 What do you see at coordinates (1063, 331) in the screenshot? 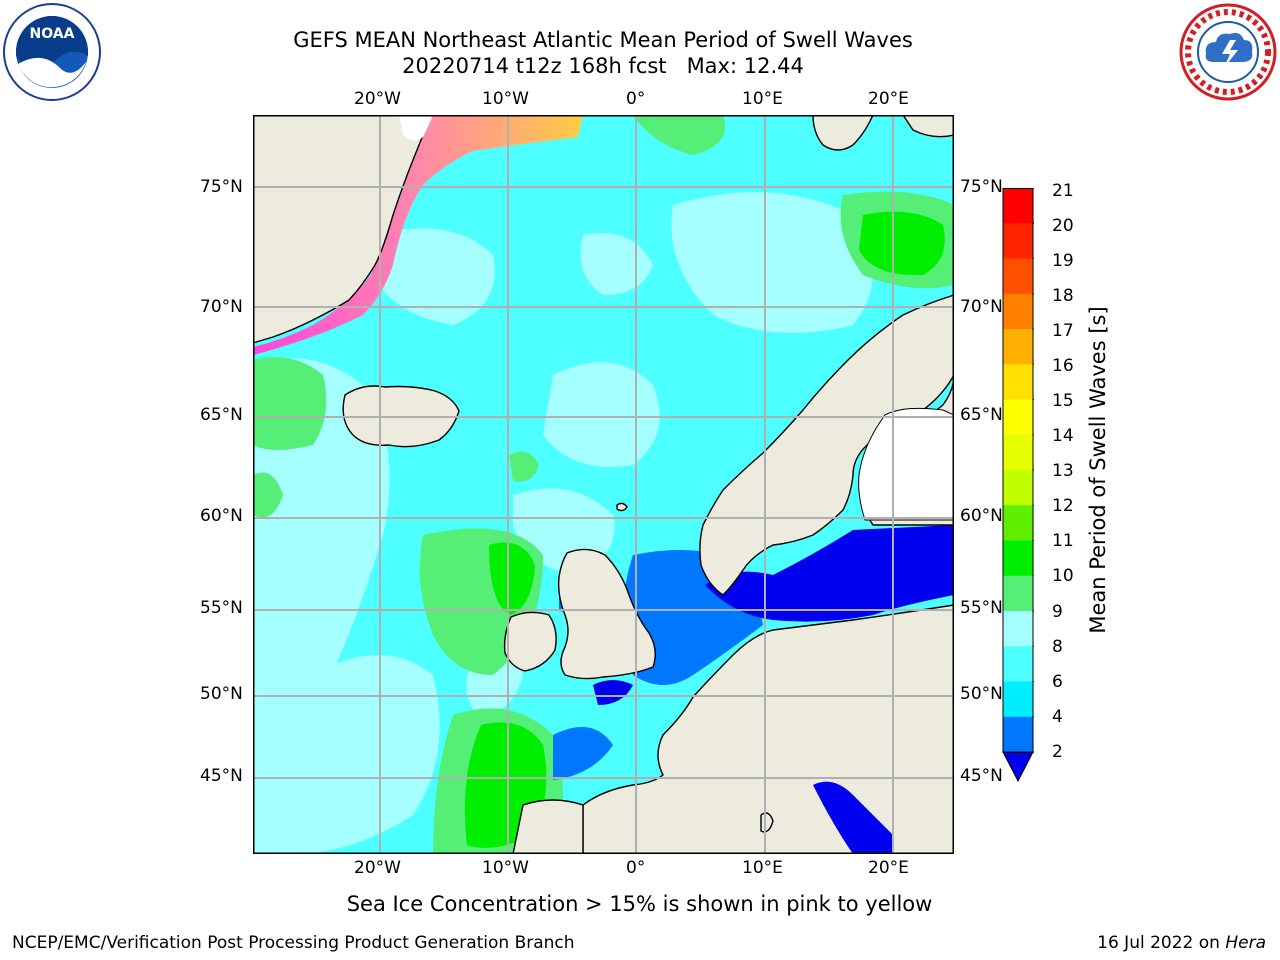
I see `colorbar-tick-17: 17` at bounding box center [1063, 331].